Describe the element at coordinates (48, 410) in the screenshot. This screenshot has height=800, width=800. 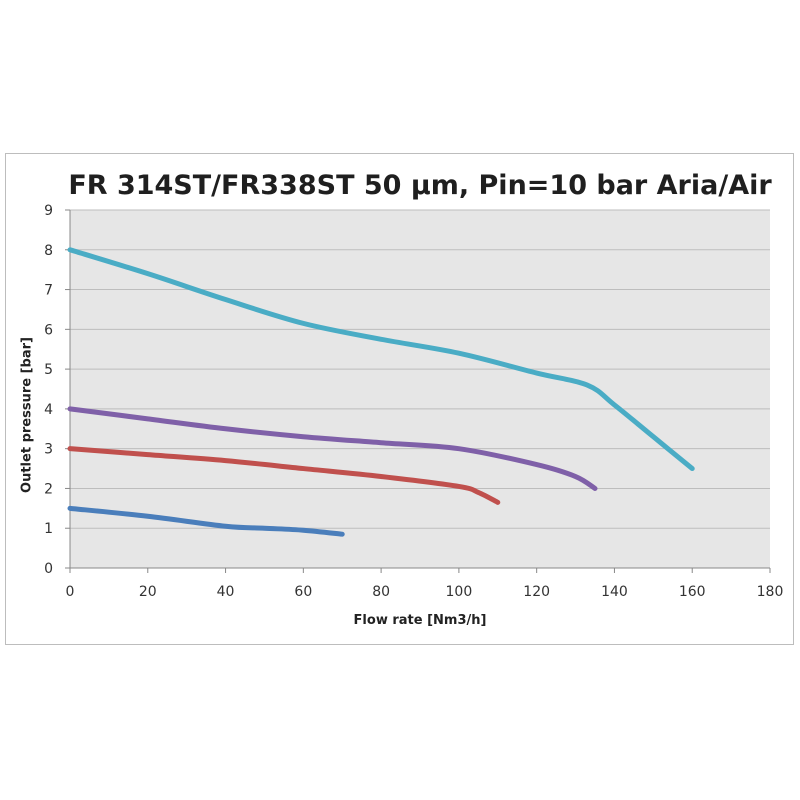
I see `y-tick-label: 4` at that location.